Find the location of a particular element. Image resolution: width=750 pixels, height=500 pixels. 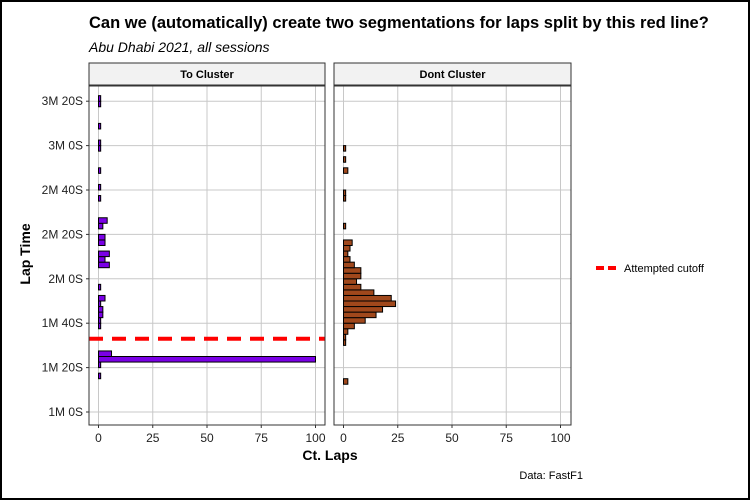

facet-strip-label: To Cluster is located at coordinates (207, 75).